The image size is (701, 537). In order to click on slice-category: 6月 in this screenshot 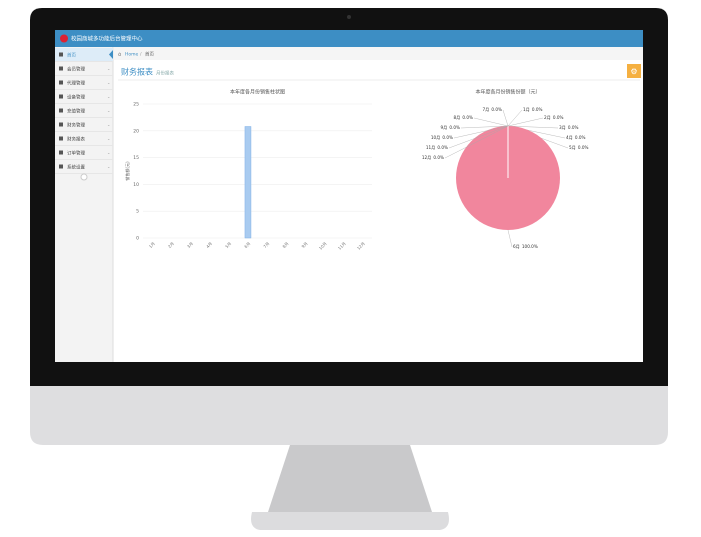, I will do `click(516, 247)`.